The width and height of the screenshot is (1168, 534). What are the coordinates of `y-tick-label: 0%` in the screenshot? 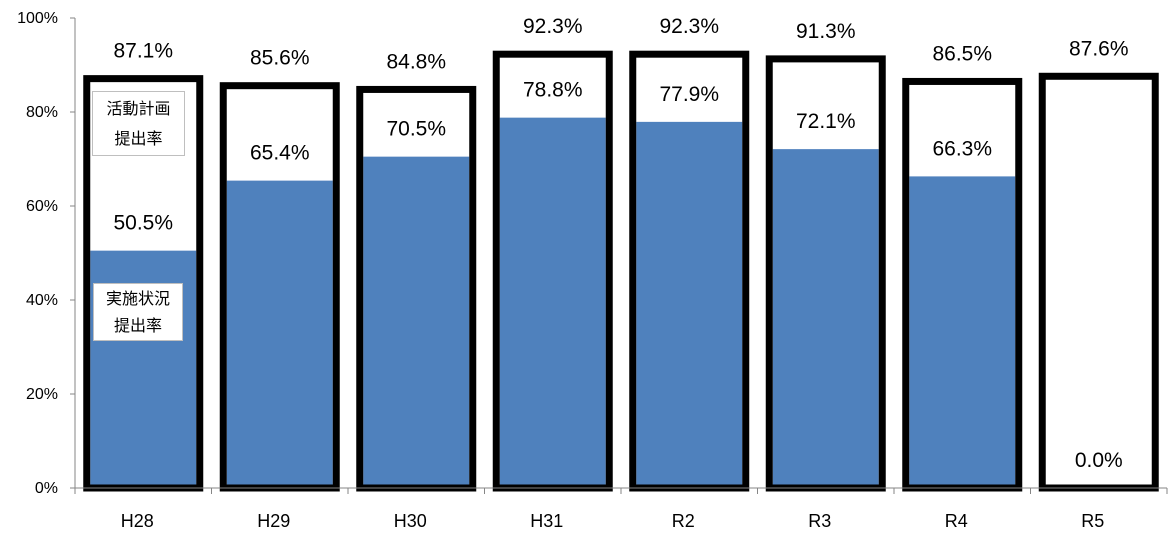 It's located at (46, 488).